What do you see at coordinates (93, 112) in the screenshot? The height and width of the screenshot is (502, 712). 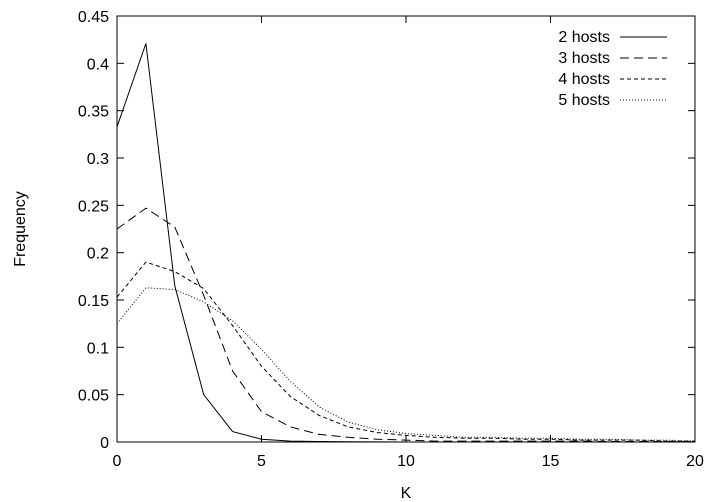 I see `y-tick-label: 0.35` at bounding box center [93, 112].